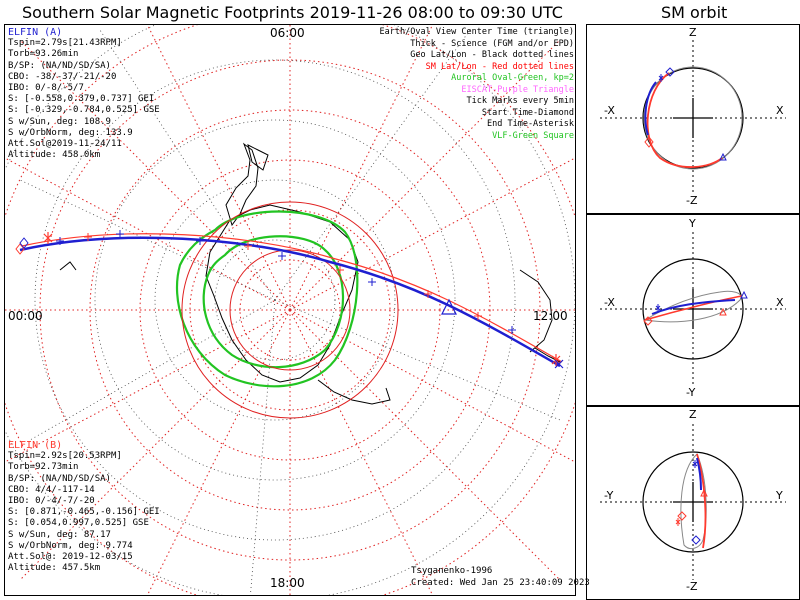  What do you see at coordinates (693, 414) in the screenshot?
I see `panel3-top-label: Z` at bounding box center [693, 414].